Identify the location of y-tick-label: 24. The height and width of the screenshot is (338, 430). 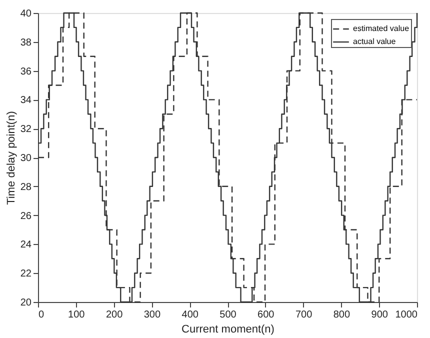
(26, 245).